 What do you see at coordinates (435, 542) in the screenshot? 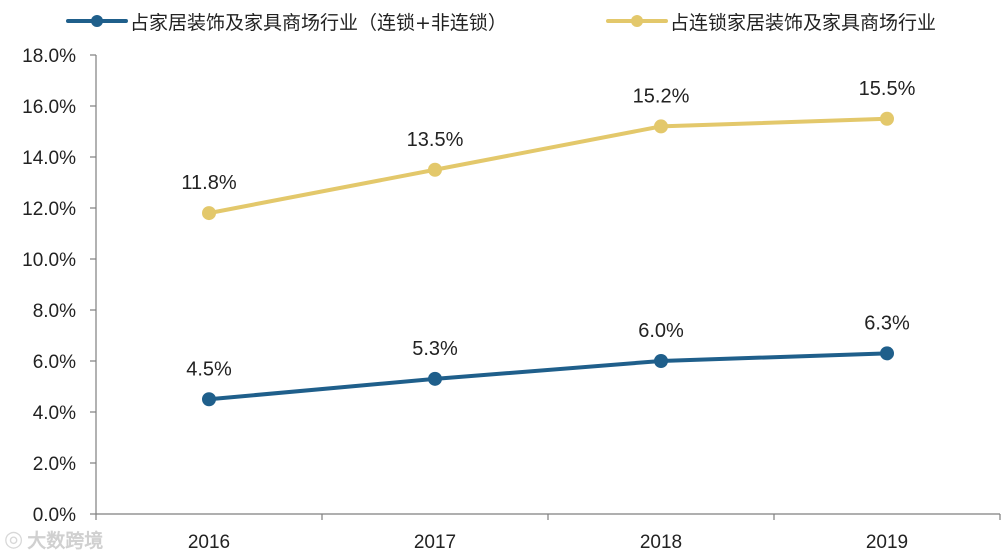
I see `x-tick-label: 2017` at bounding box center [435, 542].